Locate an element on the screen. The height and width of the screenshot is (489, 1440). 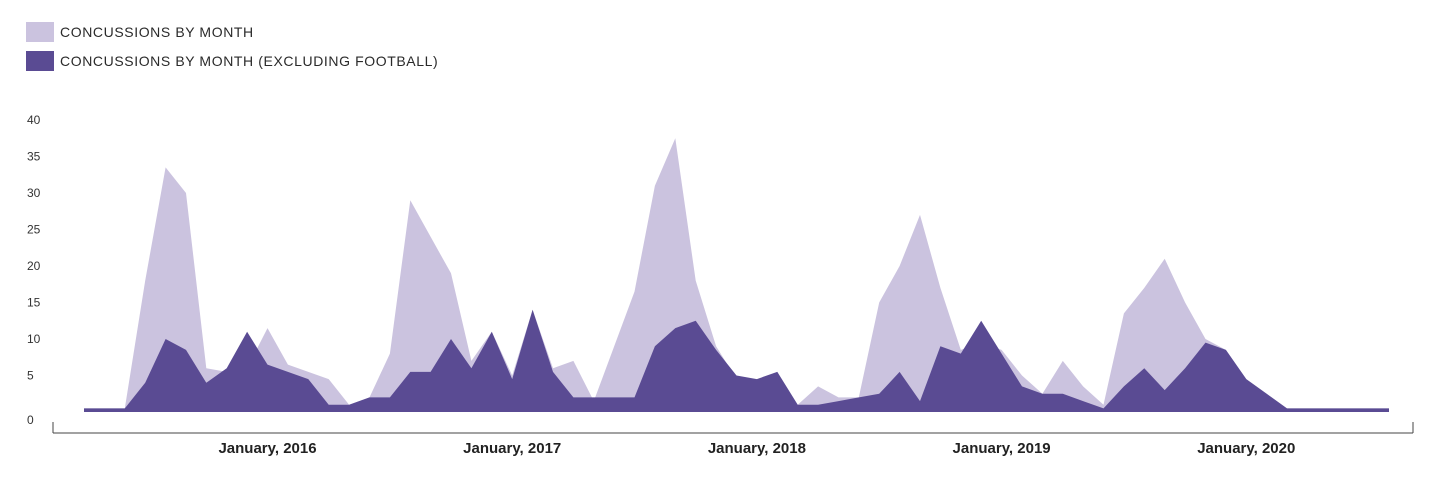
x-tick-label: January, 2020 is located at coordinates (1246, 448).